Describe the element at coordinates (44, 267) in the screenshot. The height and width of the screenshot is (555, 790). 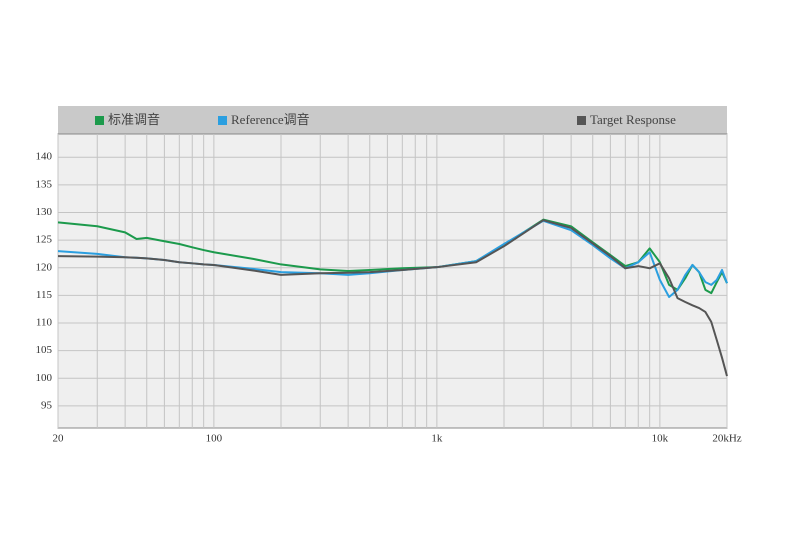
I see `y-tick-label: 120` at that location.